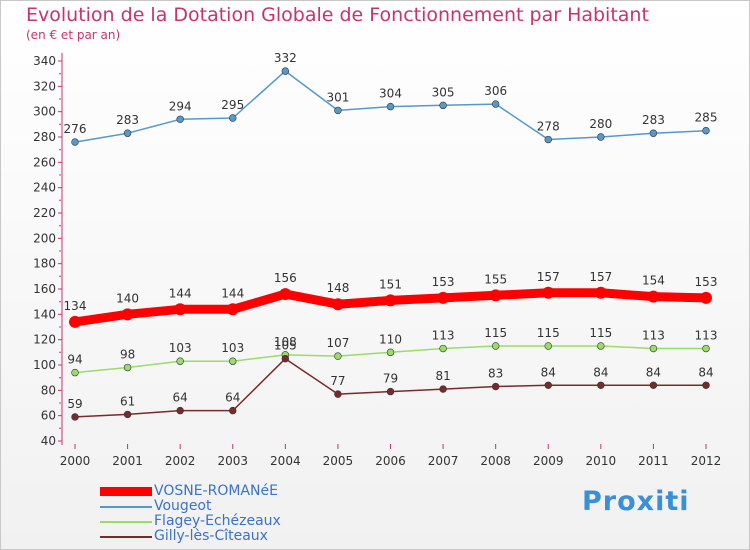 This screenshot has height=550, width=750. Describe the element at coordinates (216, 491) in the screenshot. I see `legend-label: VOSNE-ROMANéE` at that location.